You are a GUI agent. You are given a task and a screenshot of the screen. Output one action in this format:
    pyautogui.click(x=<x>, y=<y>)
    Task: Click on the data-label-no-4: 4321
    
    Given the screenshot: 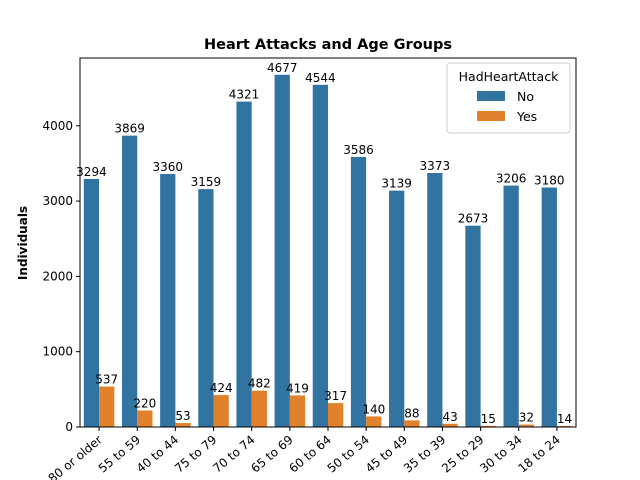 What is the action you would take?
    pyautogui.click(x=244, y=95)
    